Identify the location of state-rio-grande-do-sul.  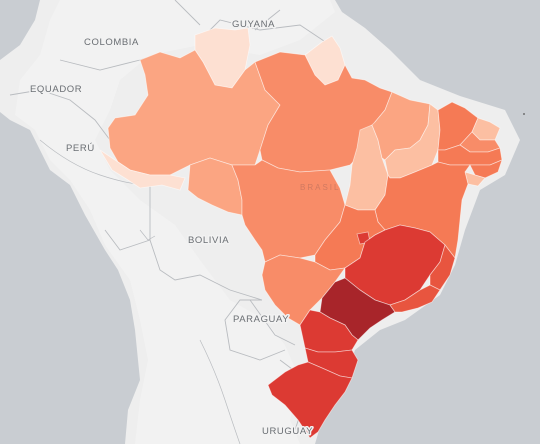
(310, 400).